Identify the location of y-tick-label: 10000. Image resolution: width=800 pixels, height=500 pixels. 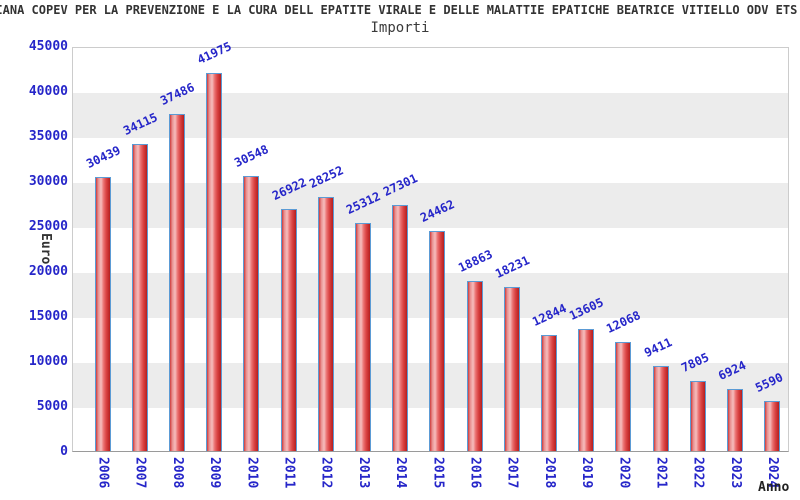
(48, 361).